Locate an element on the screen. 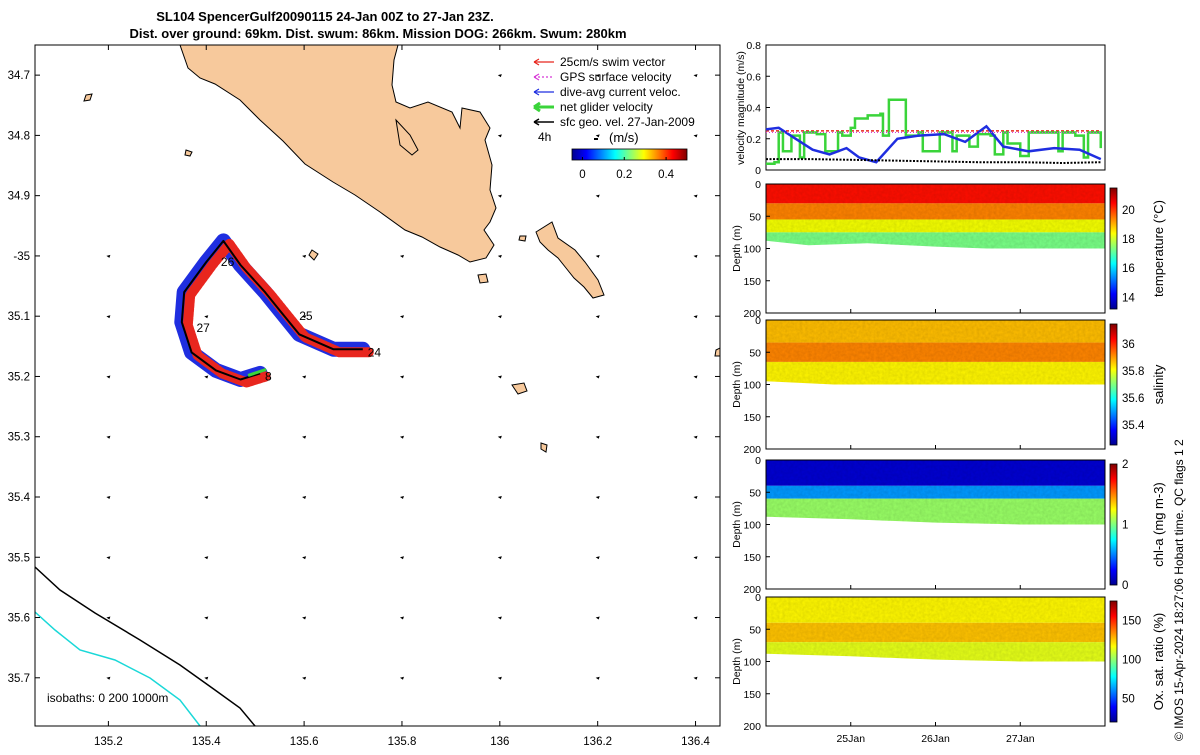 Image resolution: width=1200 pixels, height=755 pixels. map-y-tick-label: 35.5 is located at coordinates (19, 558).